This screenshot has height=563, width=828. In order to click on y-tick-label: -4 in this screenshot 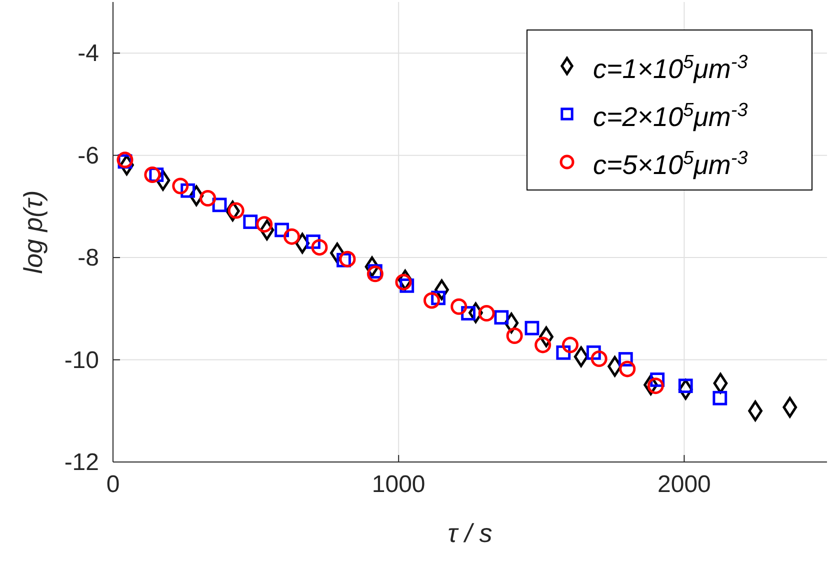, I will do `click(88, 54)`.